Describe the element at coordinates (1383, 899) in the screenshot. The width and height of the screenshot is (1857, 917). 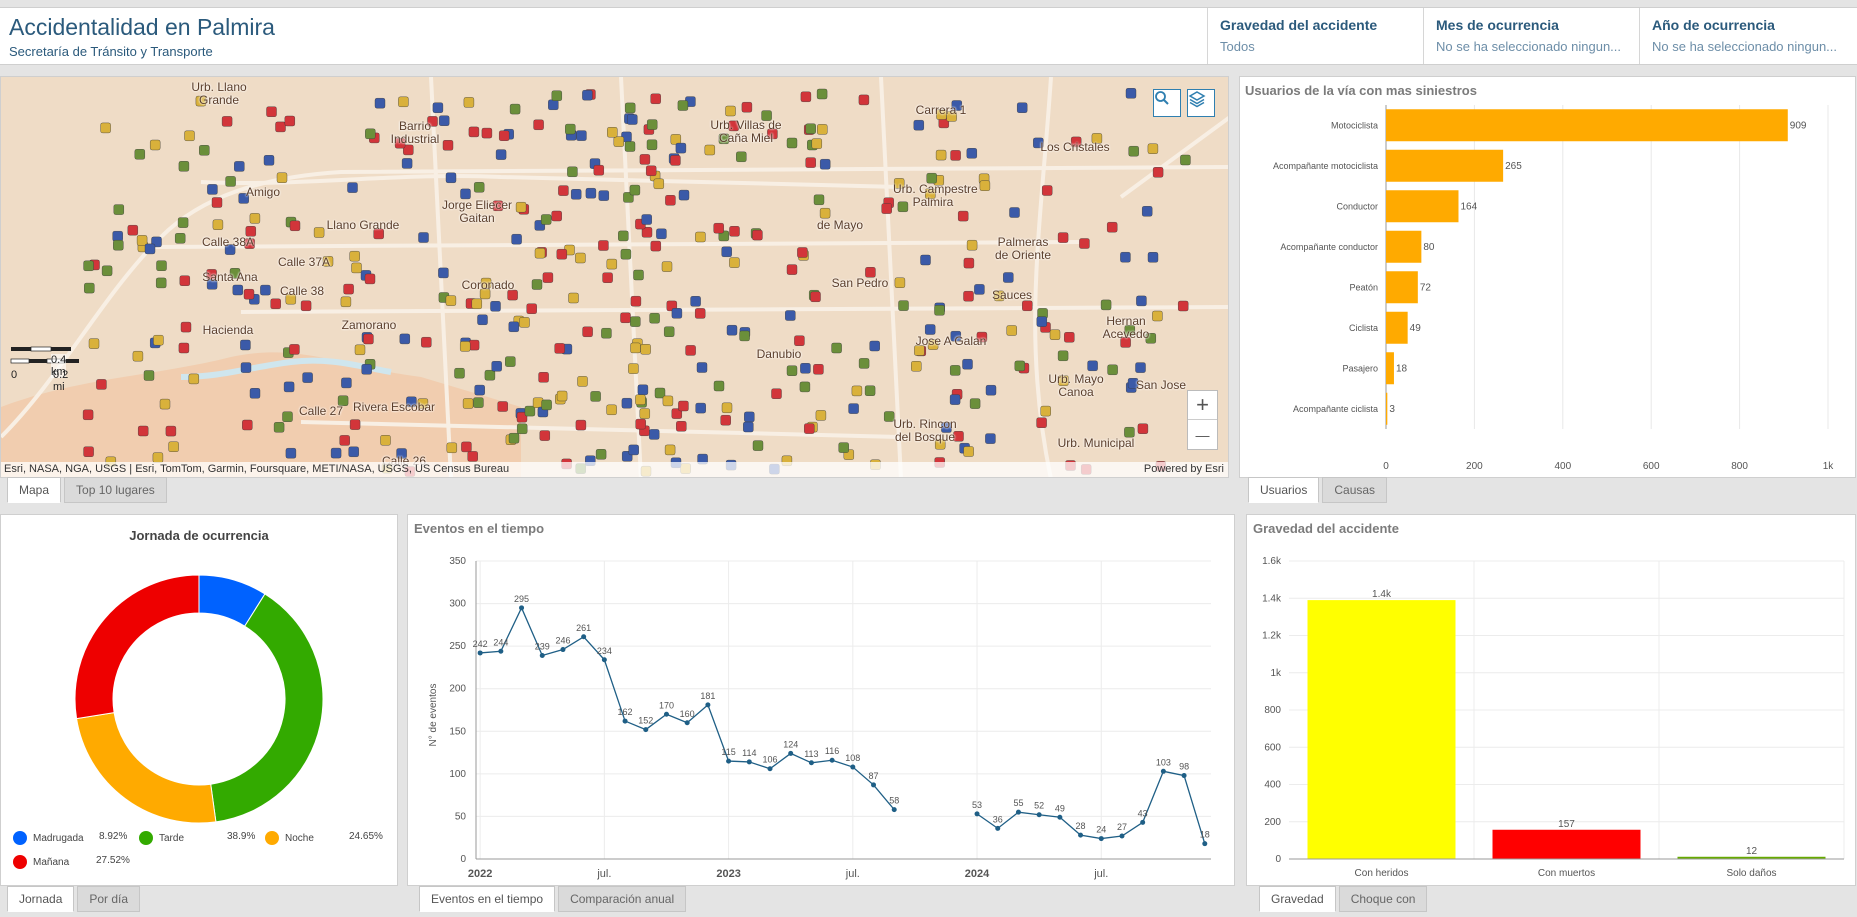
I see `tab-choque-con: Choque con` at that location.